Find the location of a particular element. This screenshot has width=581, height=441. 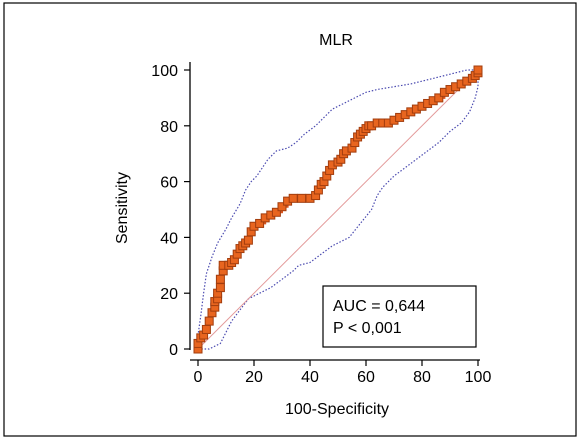

x-tick-label: 40 is located at coordinates (310, 377).